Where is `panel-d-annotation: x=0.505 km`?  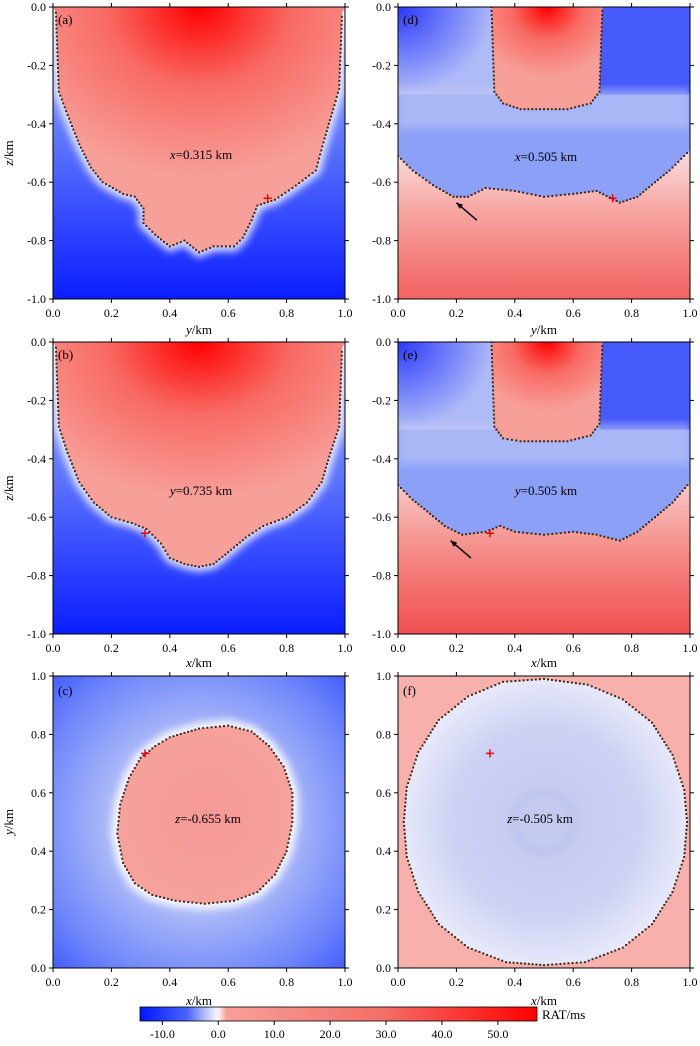 panel-d-annotation: x=0.505 km is located at coordinates (545, 156).